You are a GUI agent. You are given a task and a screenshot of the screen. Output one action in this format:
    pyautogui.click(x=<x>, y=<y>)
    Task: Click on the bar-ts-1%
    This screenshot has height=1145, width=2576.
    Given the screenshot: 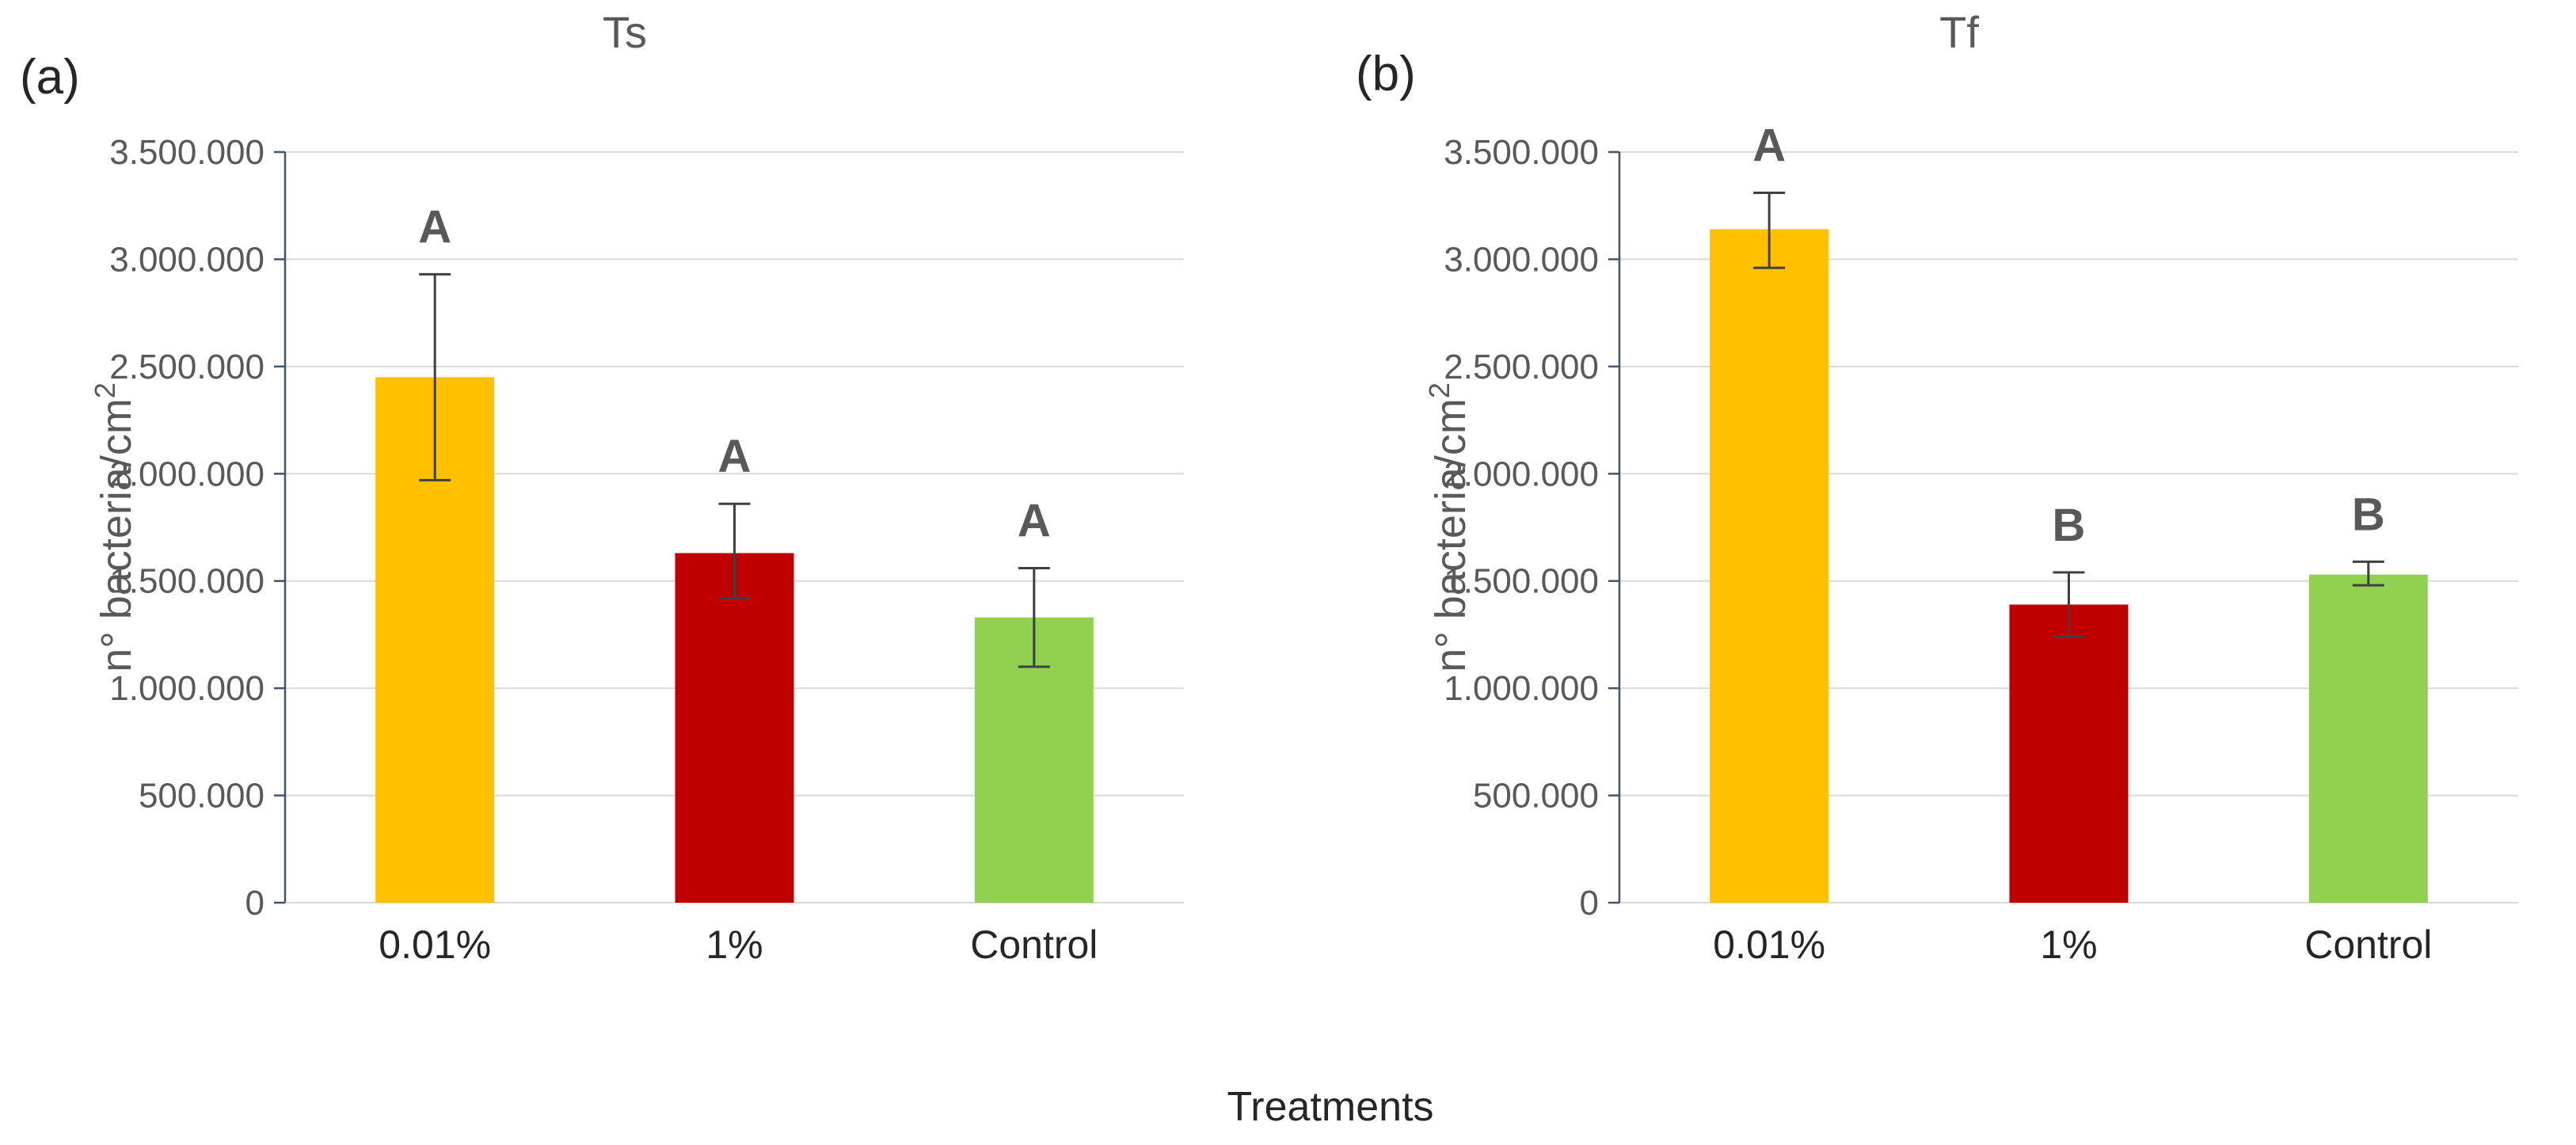 What is the action you would take?
    pyautogui.click(x=734, y=728)
    